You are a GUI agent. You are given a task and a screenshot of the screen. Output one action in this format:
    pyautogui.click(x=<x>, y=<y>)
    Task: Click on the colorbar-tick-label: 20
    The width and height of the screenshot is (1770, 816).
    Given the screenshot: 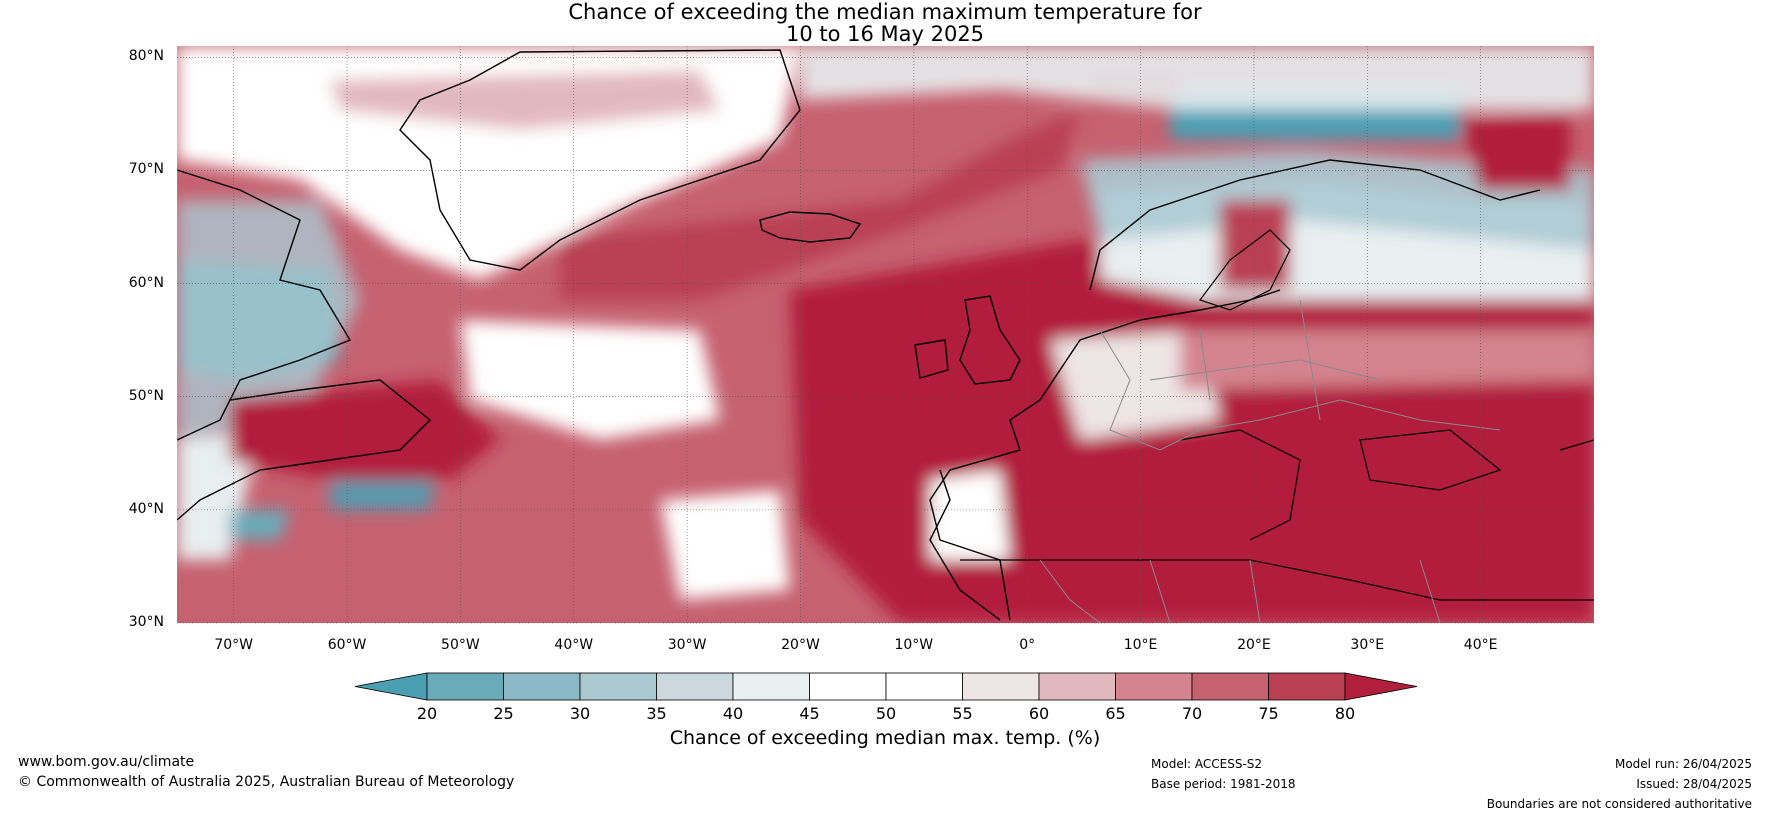 What is the action you would take?
    pyautogui.click(x=427, y=713)
    